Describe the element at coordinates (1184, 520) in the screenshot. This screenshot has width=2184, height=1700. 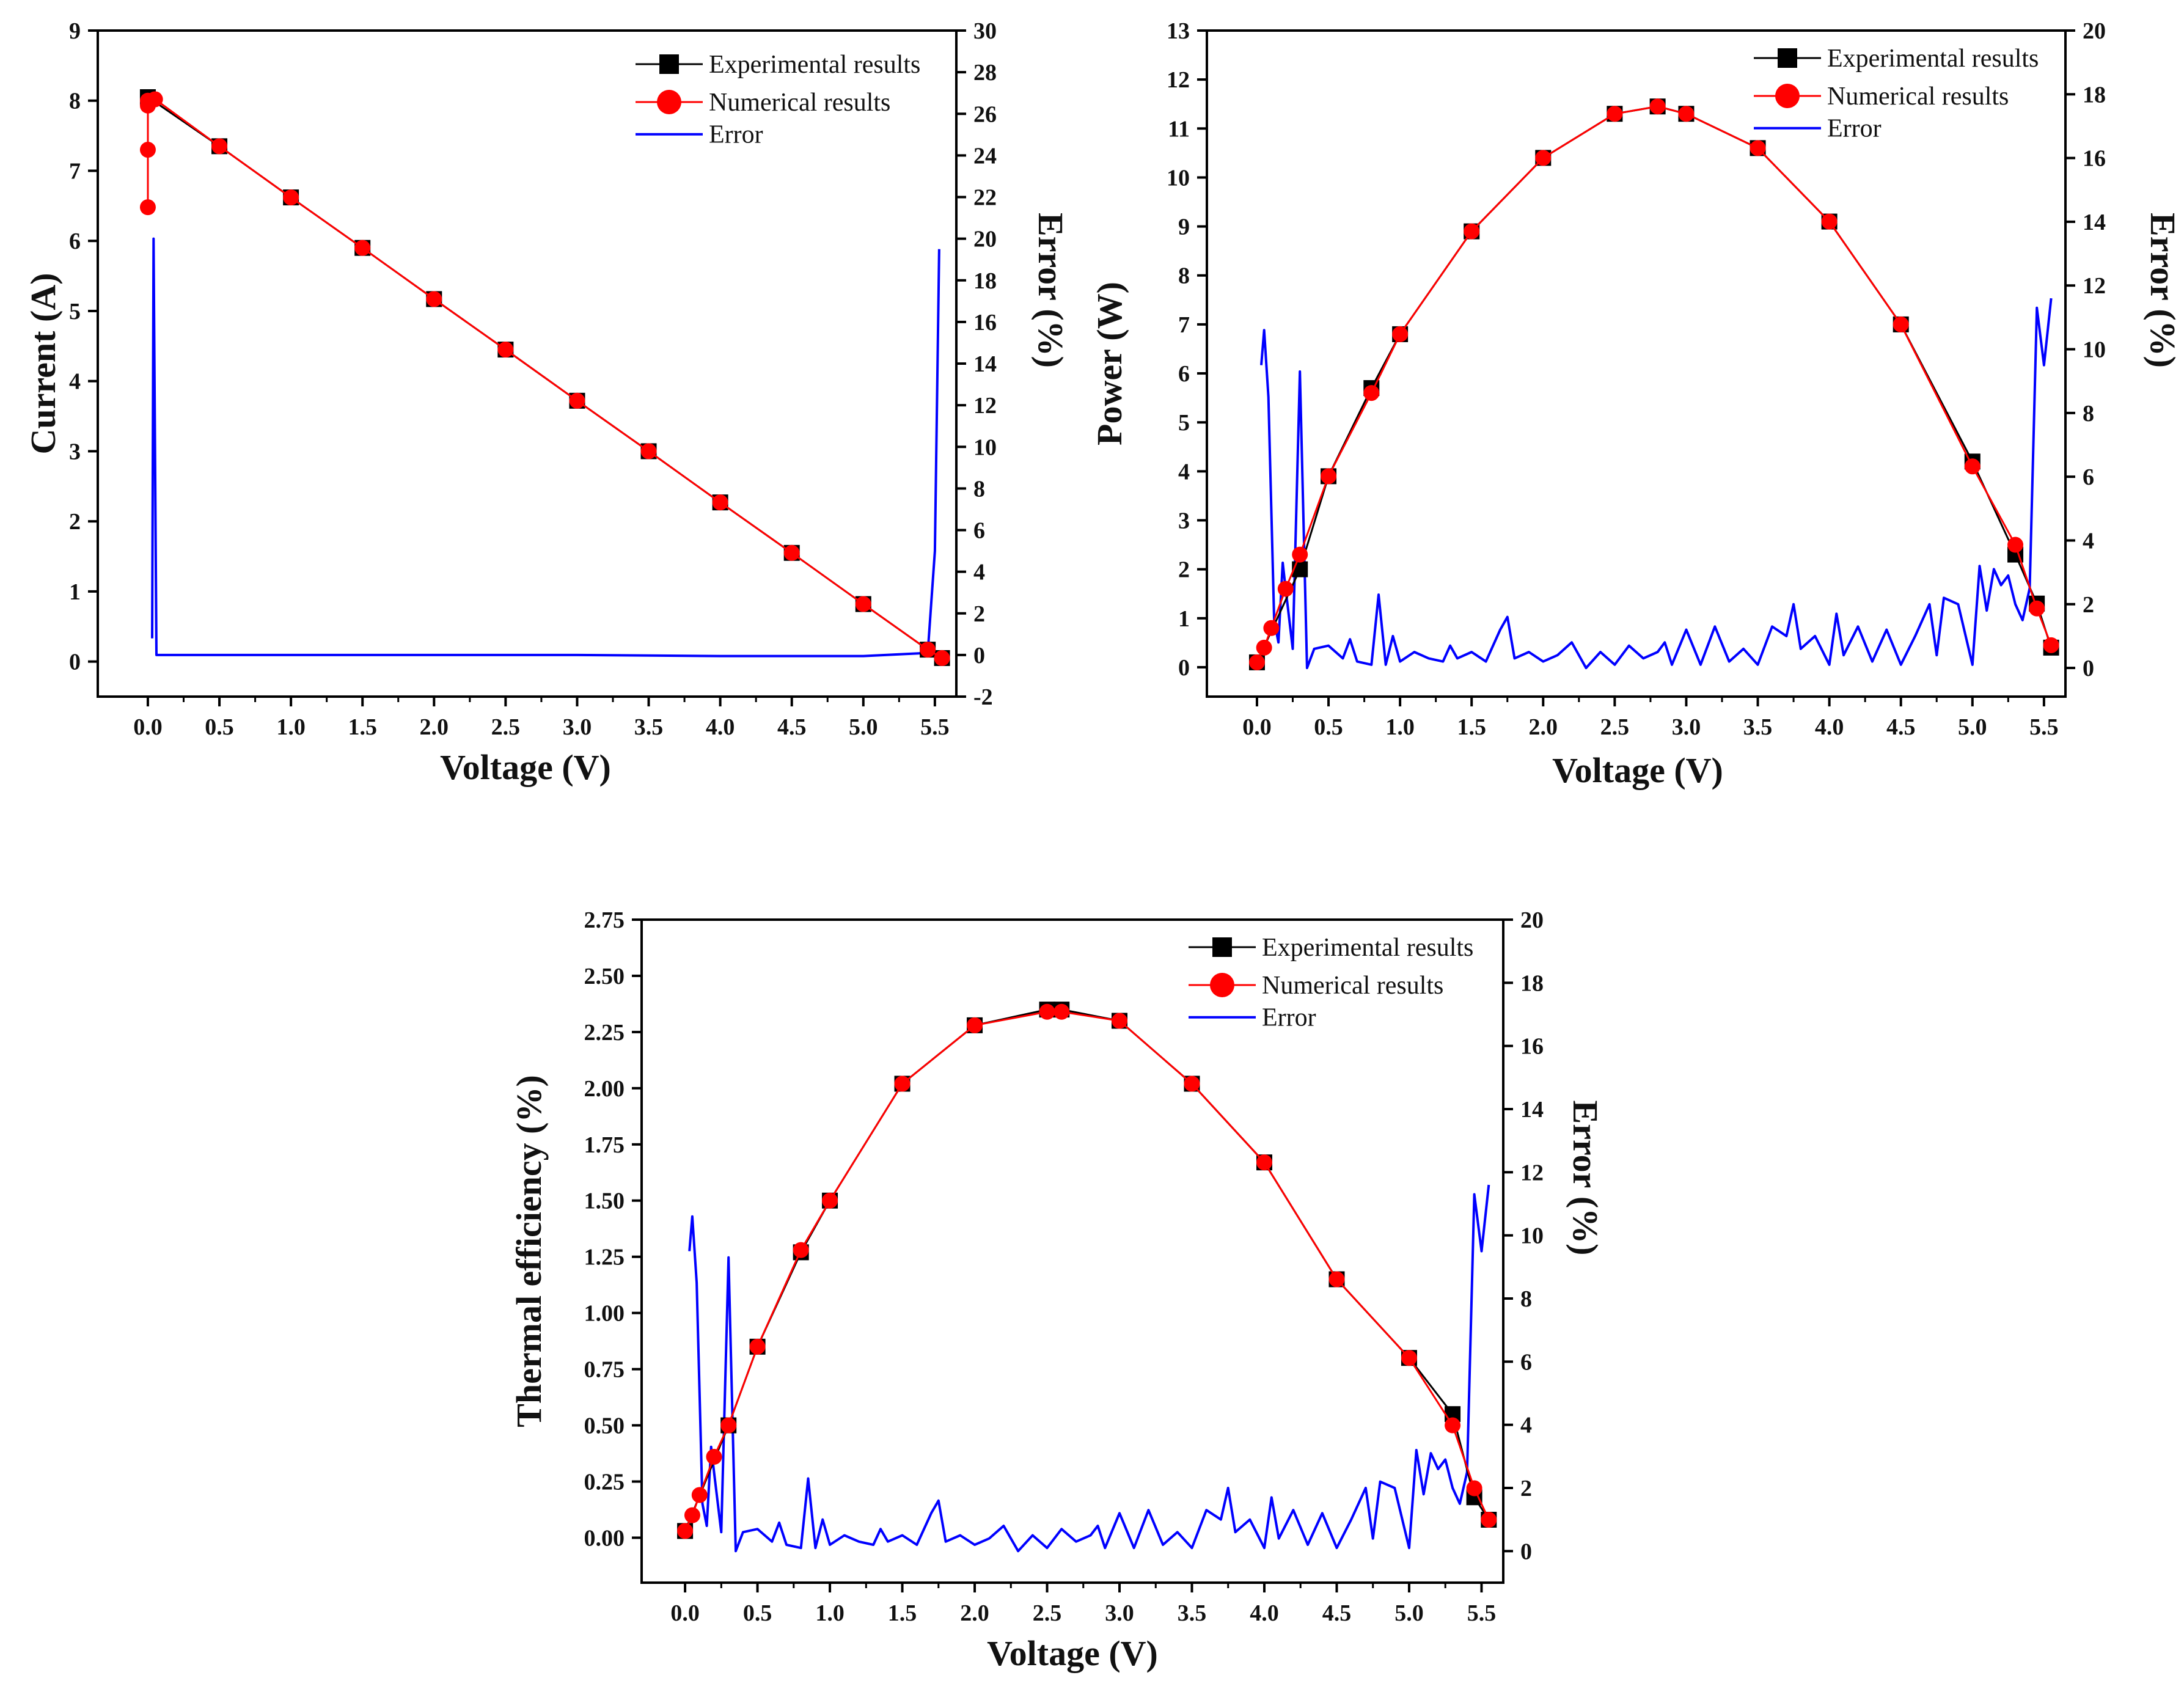
I see `y-tick-label: 3` at that location.